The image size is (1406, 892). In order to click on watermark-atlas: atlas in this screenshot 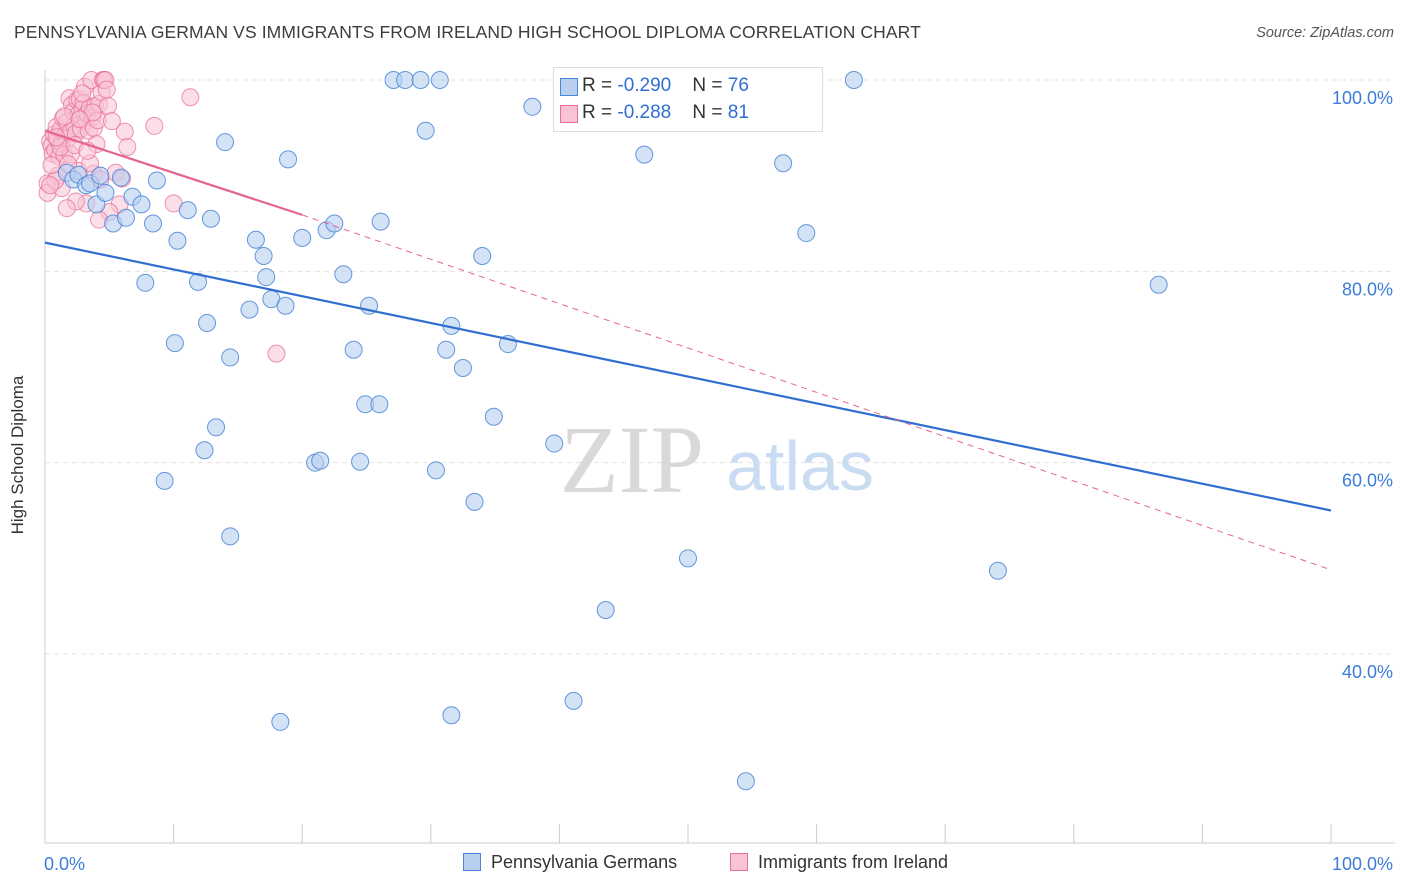, I will do `click(800, 466)`.